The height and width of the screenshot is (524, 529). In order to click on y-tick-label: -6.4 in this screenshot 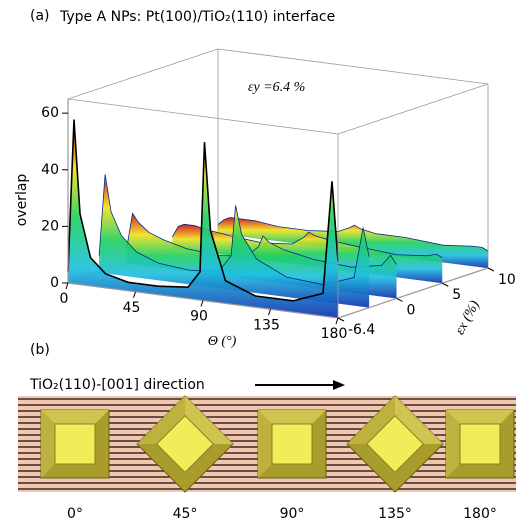, I will do `click(361, 330)`.